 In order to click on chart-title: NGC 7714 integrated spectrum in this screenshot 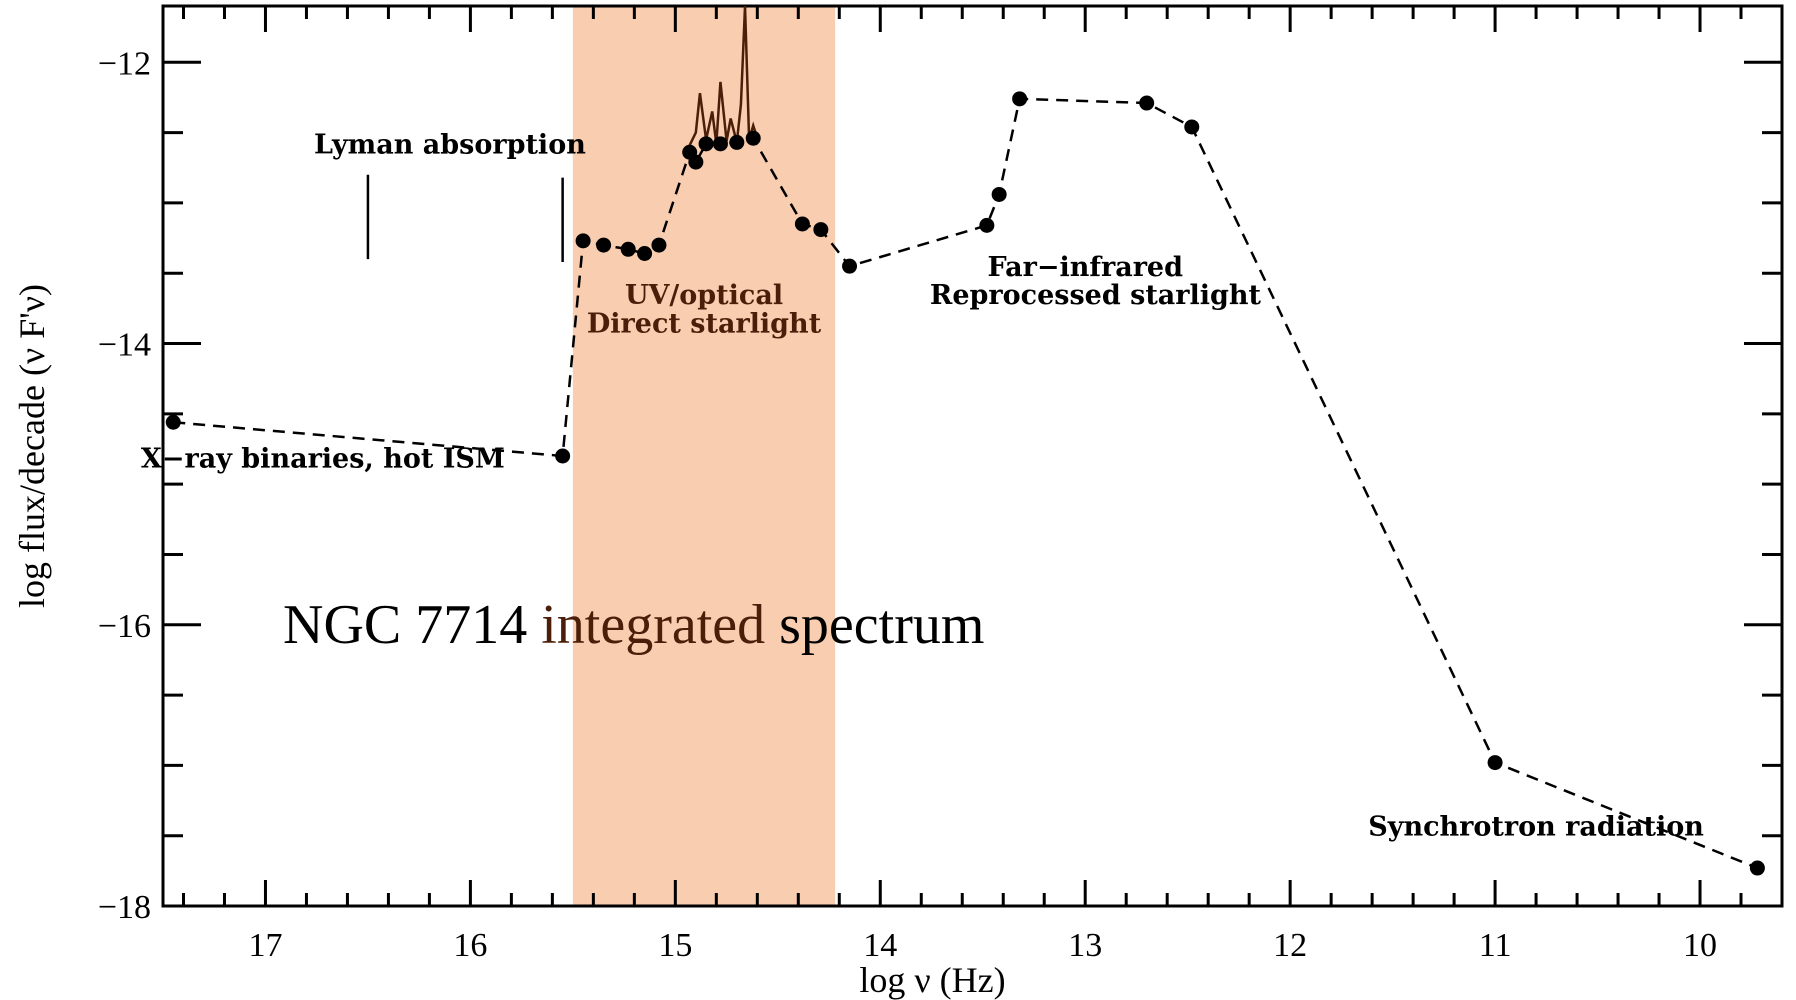, I will do `click(633, 625)`.